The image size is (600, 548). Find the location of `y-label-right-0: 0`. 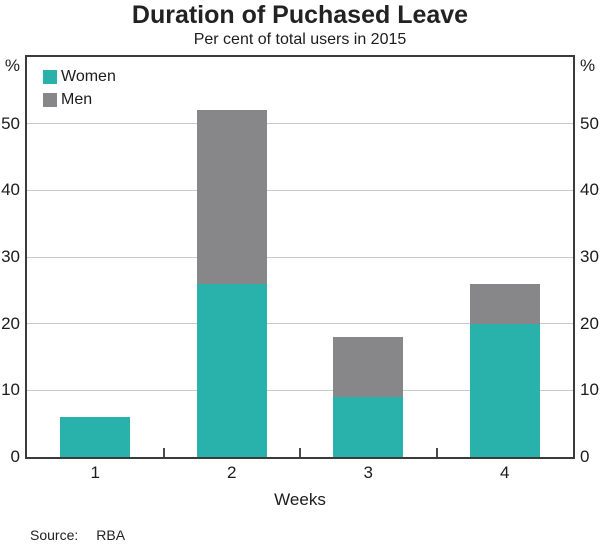

y-label-right-0: 0 is located at coordinates (585, 456).